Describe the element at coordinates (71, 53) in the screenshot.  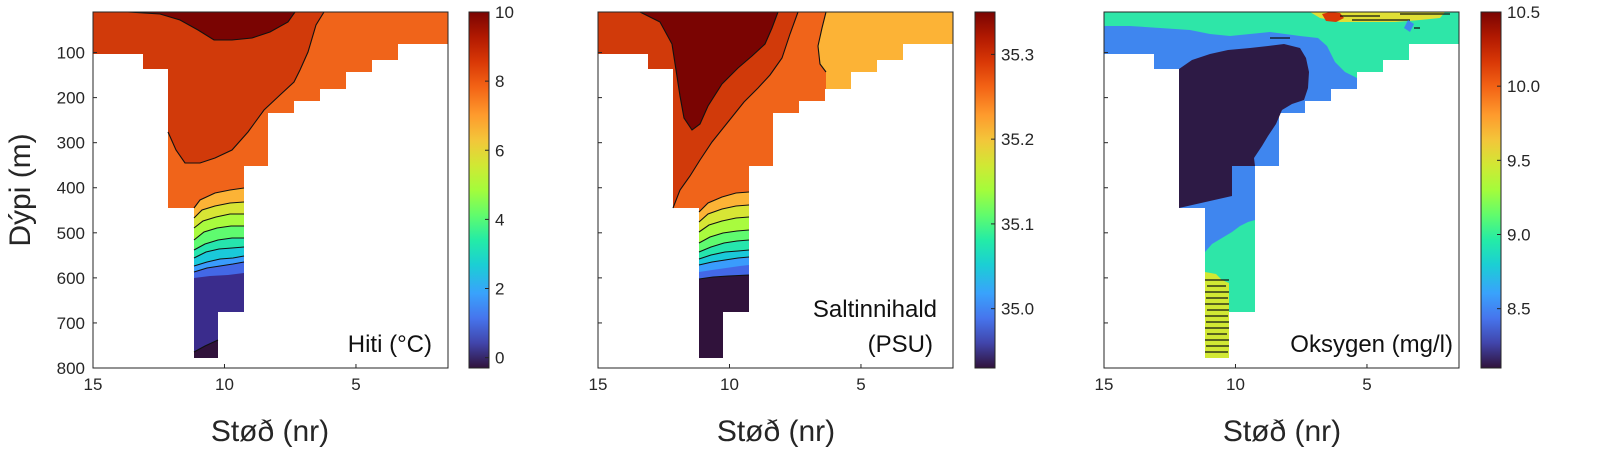
I see `y-tick-label: 100` at that location.